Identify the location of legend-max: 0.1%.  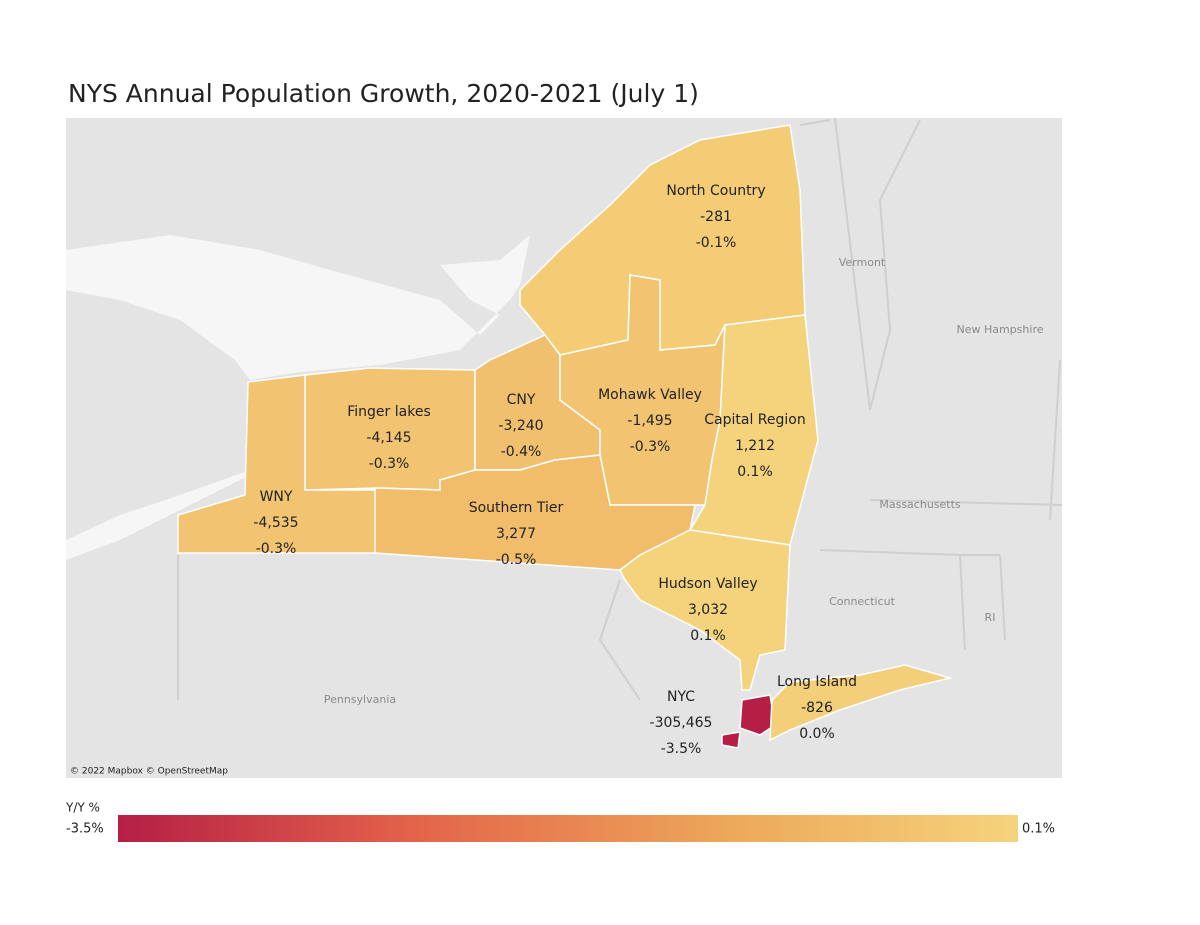
(1038, 829).